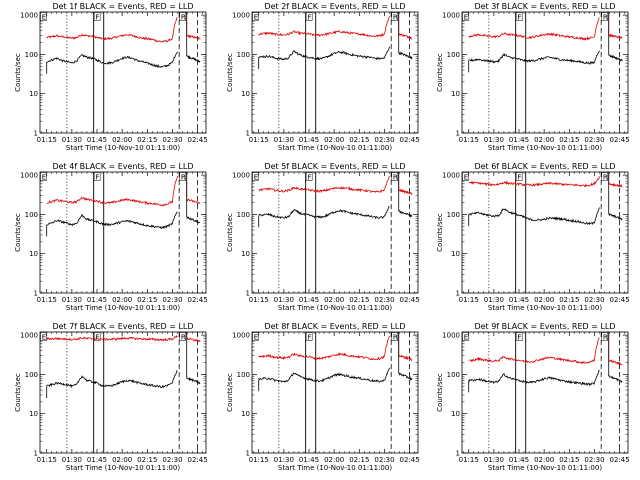  I want to click on panel-title: Det 1f BLACK = Events, RED = LLD, so click(122, 6).